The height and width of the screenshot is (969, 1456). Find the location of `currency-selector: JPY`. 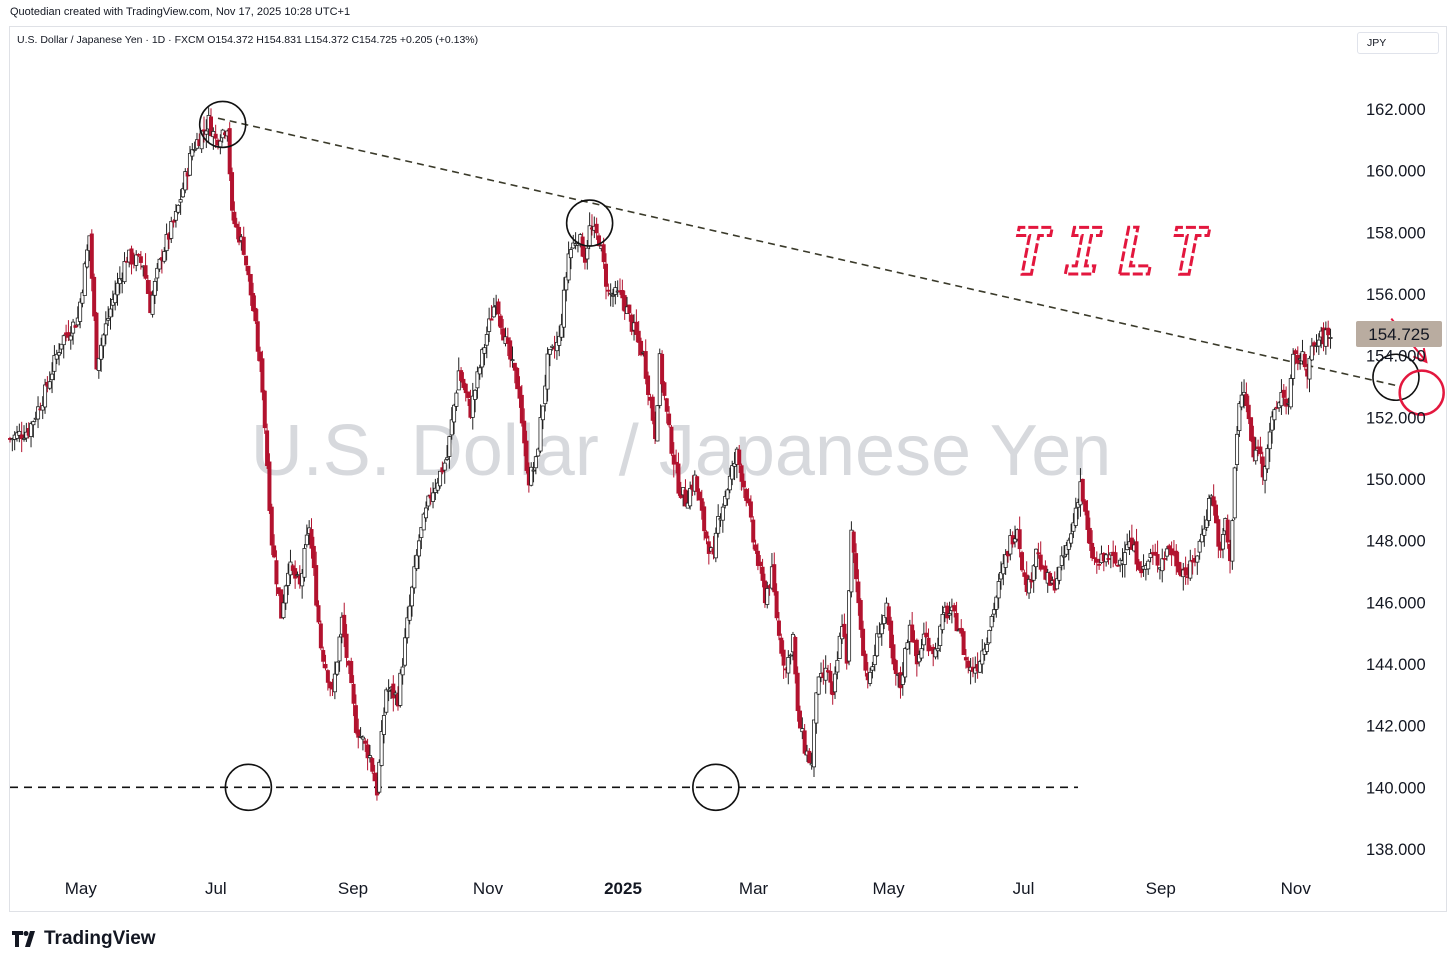

currency-selector: JPY is located at coordinates (1398, 43).